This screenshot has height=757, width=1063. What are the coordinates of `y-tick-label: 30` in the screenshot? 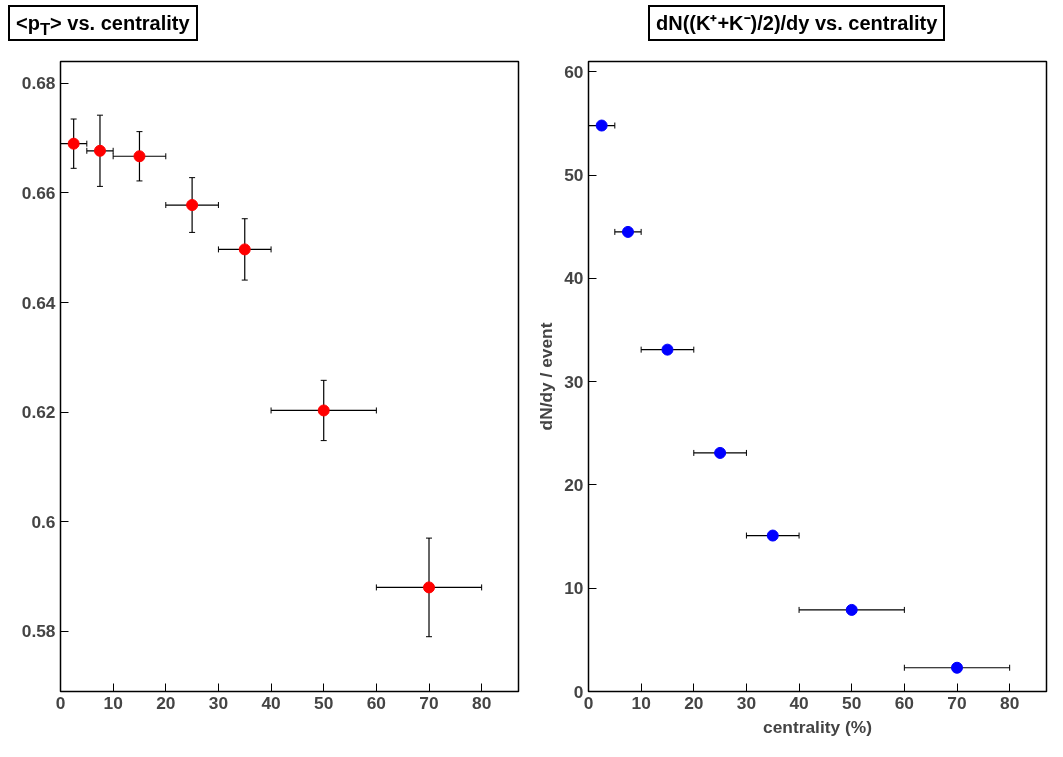 It's located at (574, 381).